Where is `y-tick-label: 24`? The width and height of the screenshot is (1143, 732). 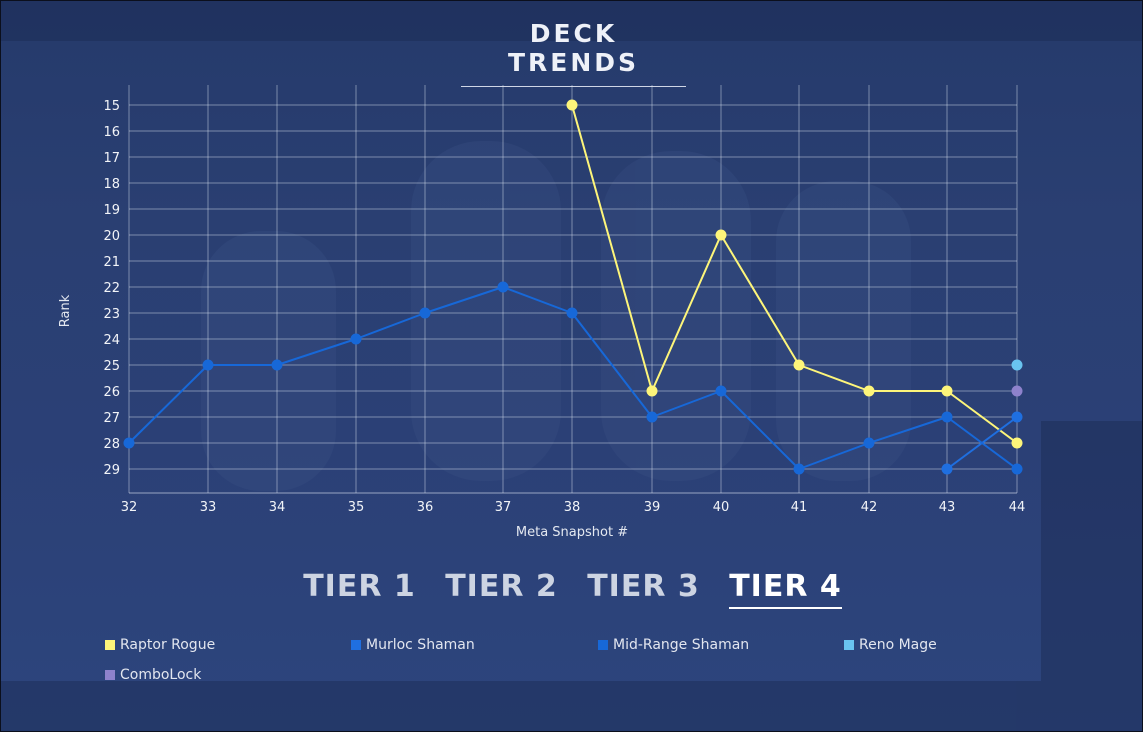 y-tick-label: 24 is located at coordinates (111, 340).